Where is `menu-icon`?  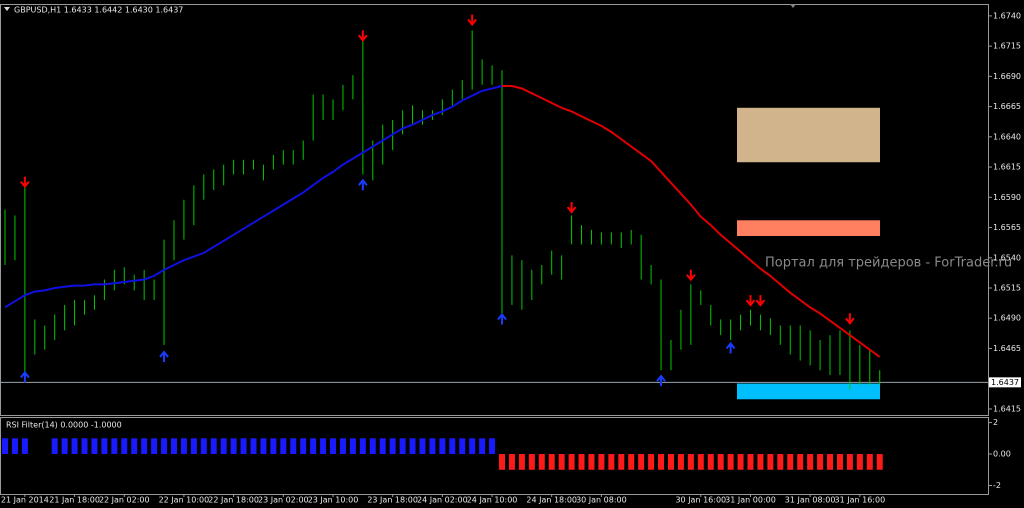 menu-icon is located at coordinates (7, 9).